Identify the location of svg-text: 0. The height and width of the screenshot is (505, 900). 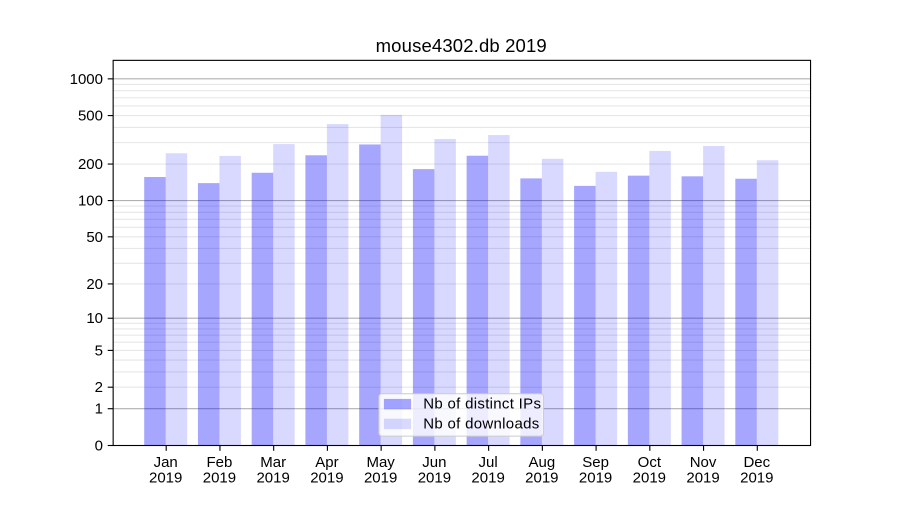
(99, 446).